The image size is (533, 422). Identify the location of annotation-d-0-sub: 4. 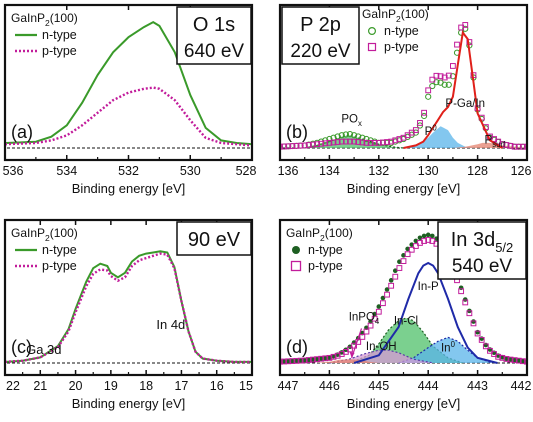
(377, 321).